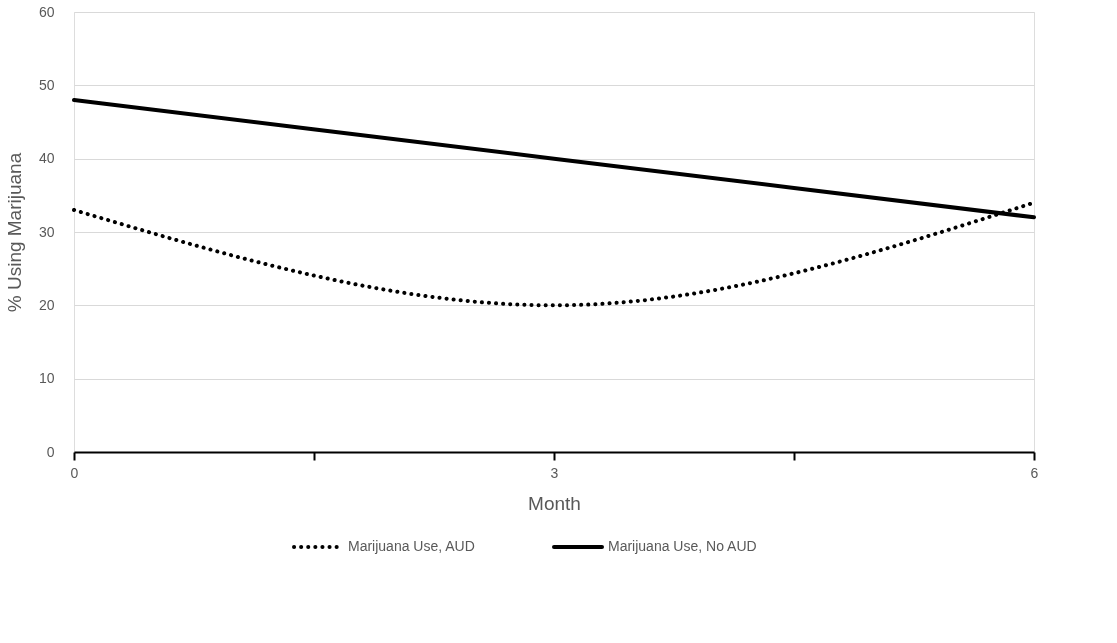 Image resolution: width=1117 pixels, height=643 pixels. I want to click on legend-label: Marijuana Use, No AUD, so click(682, 546).